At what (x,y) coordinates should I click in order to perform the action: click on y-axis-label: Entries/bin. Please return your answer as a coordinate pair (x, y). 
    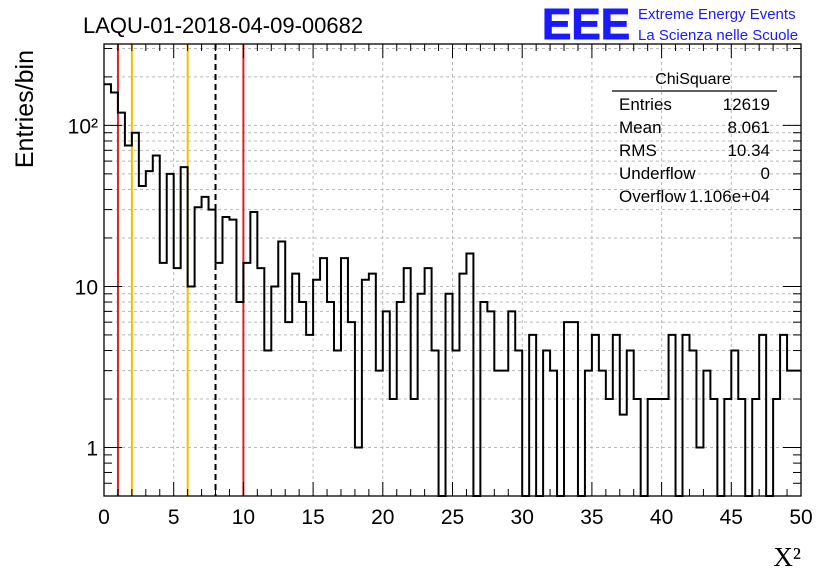
    Looking at the image, I should click on (25, 109).